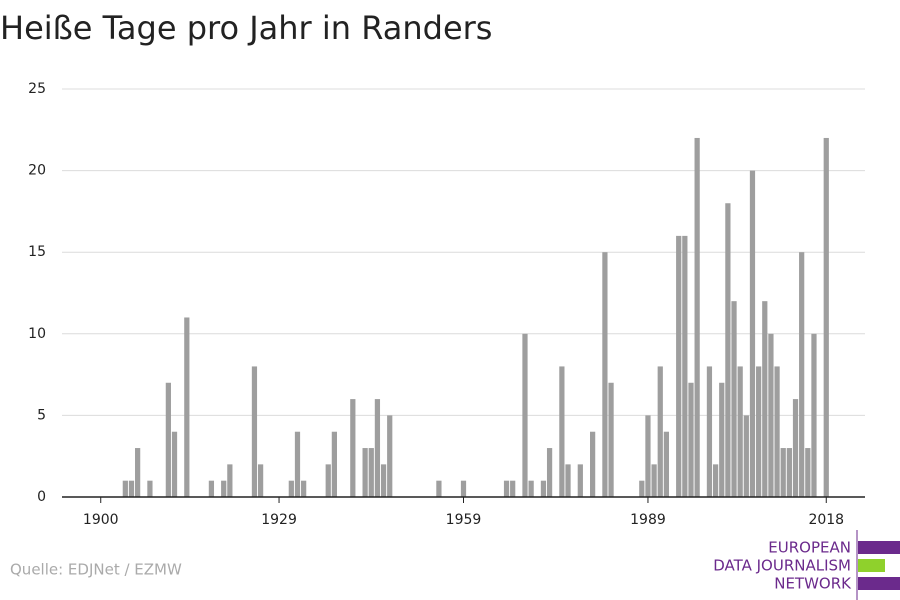 This screenshot has height=600, width=900. I want to click on y-tick-label: 25, so click(37, 89).